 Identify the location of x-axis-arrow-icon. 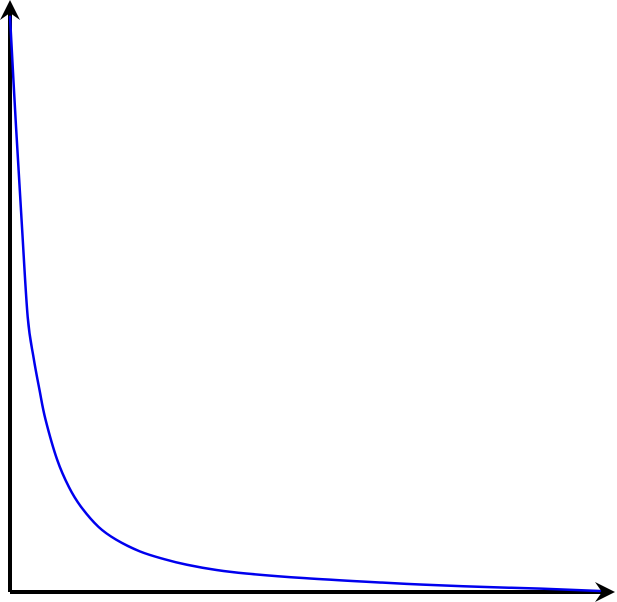
(605, 592).